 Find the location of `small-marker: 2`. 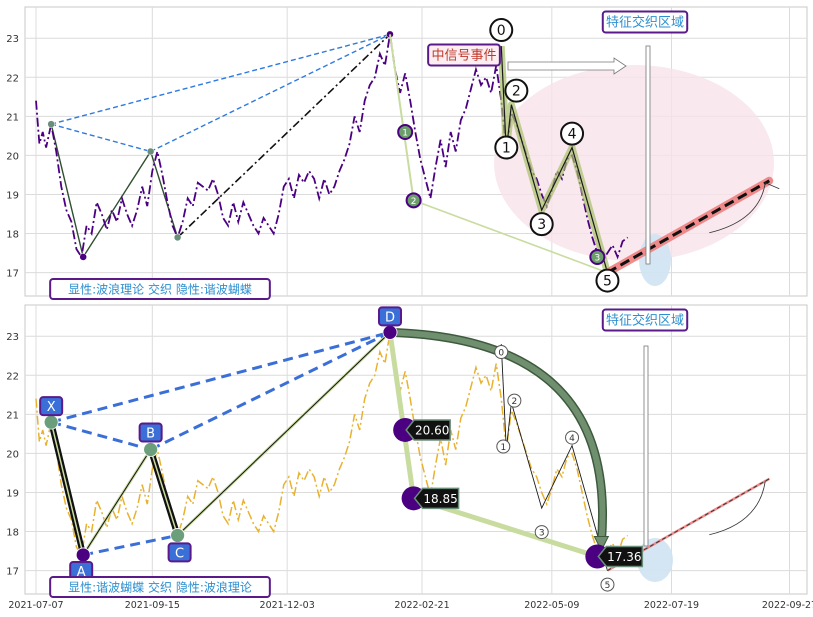

small-marker: 2 is located at coordinates (413, 200).